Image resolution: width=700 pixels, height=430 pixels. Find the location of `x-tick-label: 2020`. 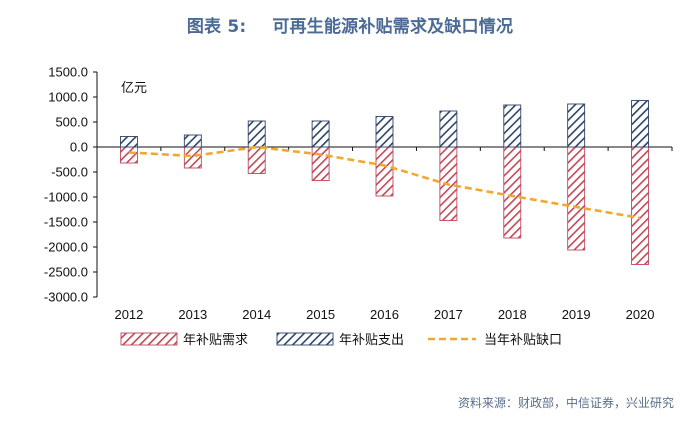

x-tick-label: 2020 is located at coordinates (640, 314).